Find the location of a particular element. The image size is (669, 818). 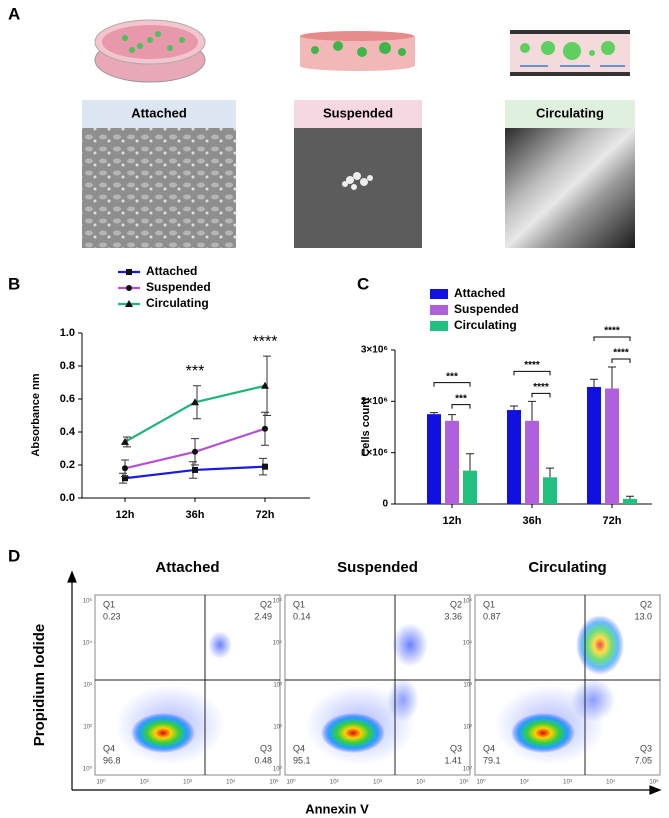

quadrant-value: 79.1 is located at coordinates (492, 760).